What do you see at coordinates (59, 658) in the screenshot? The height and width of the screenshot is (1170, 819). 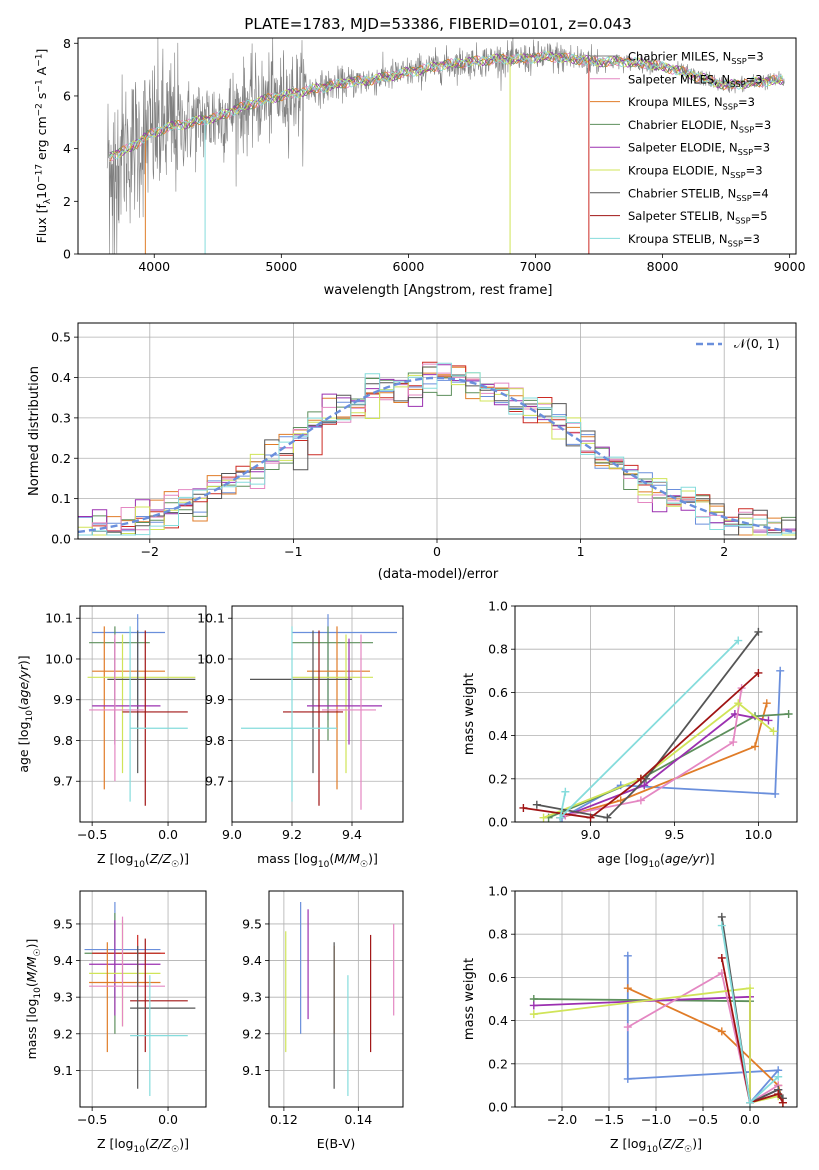 I see `y-tick-label: 10.0` at bounding box center [59, 658].